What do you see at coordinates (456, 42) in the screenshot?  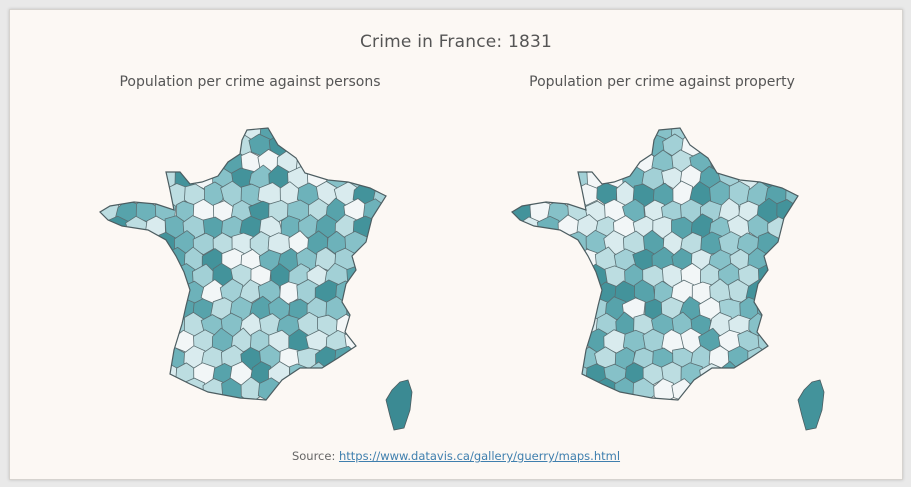 I see `dashboard-title: Crime in France: 1831` at bounding box center [456, 42].